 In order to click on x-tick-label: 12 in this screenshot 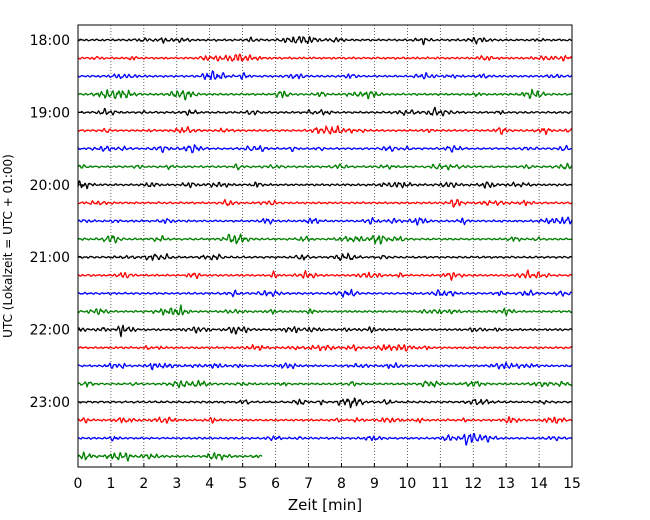, I will do `click(473, 484)`.